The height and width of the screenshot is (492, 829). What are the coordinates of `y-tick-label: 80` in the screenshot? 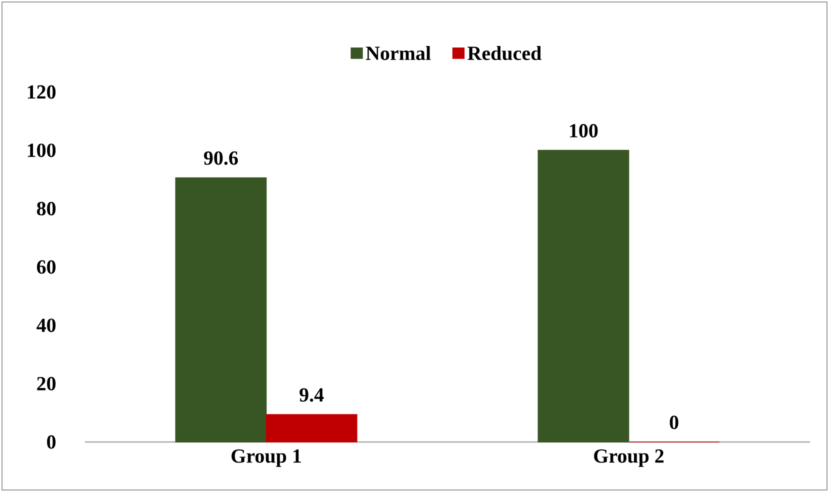 It's located at (46, 209).